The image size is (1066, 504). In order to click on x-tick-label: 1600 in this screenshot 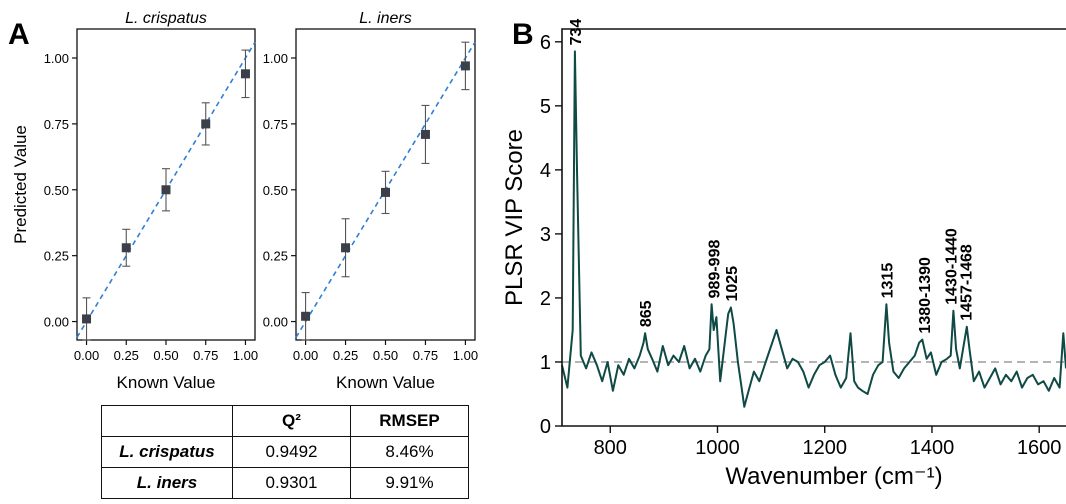, I will do `click(1039, 448)`.